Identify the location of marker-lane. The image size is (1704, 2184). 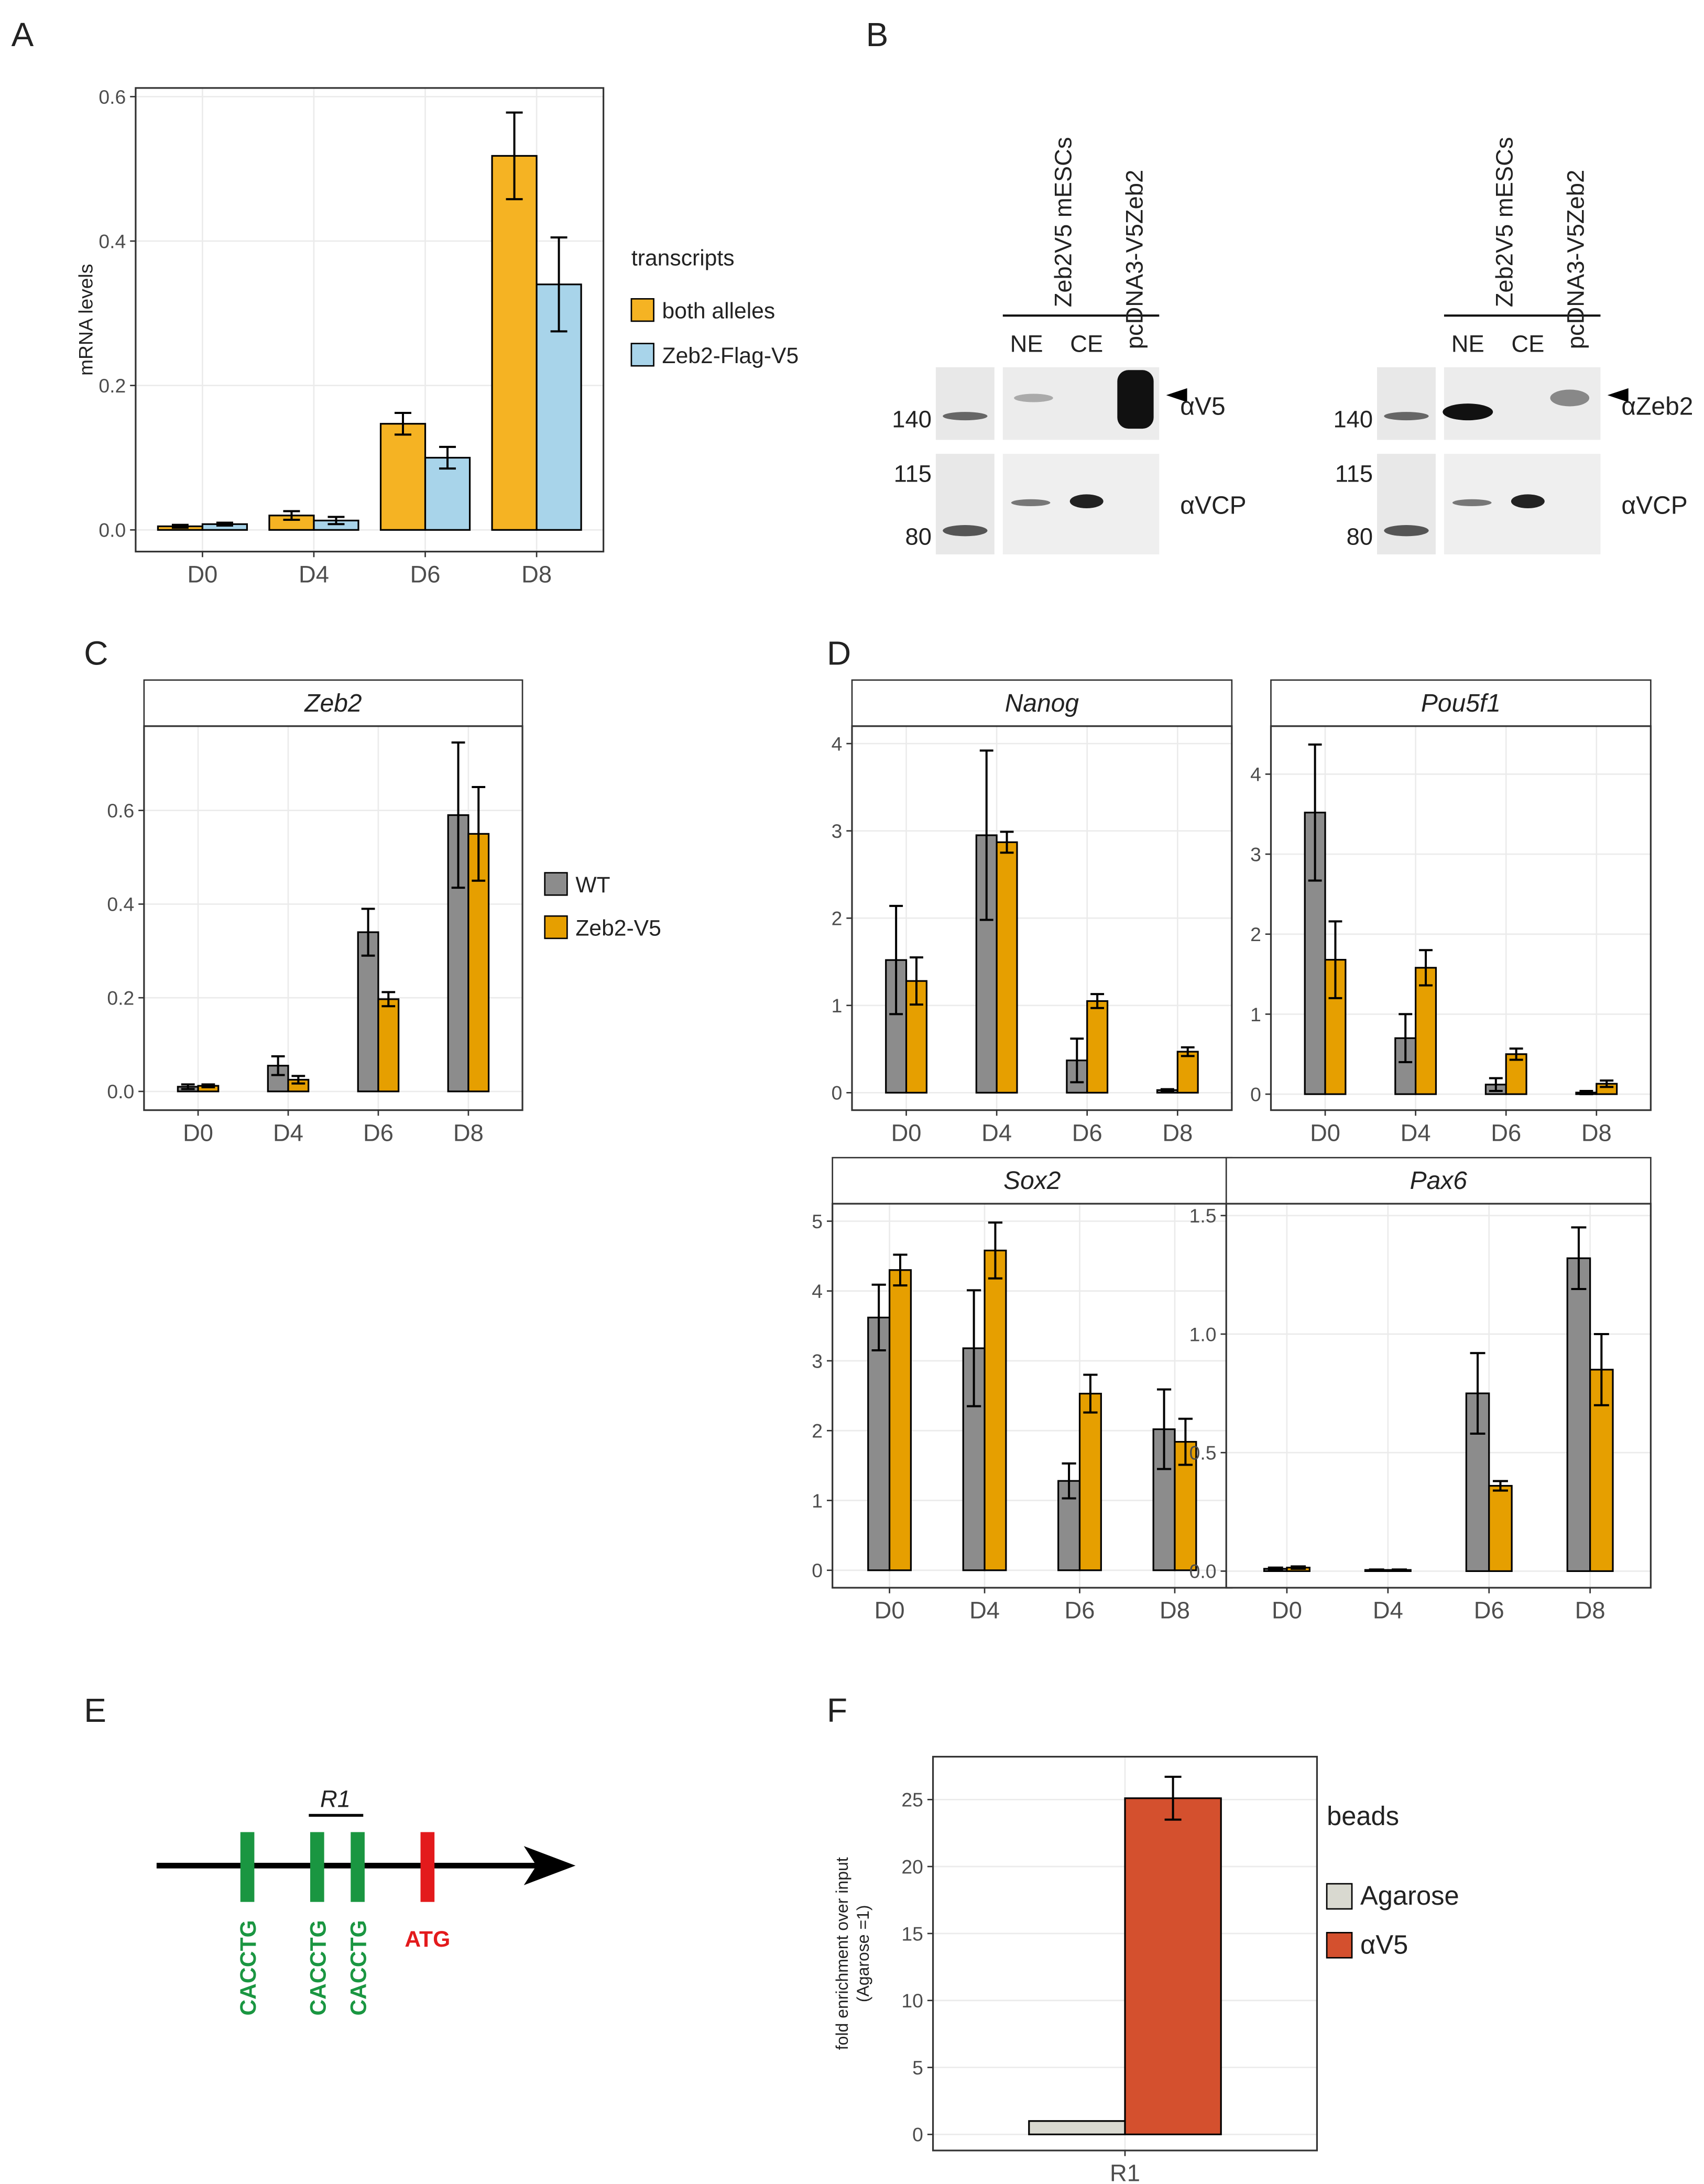
(1406, 504).